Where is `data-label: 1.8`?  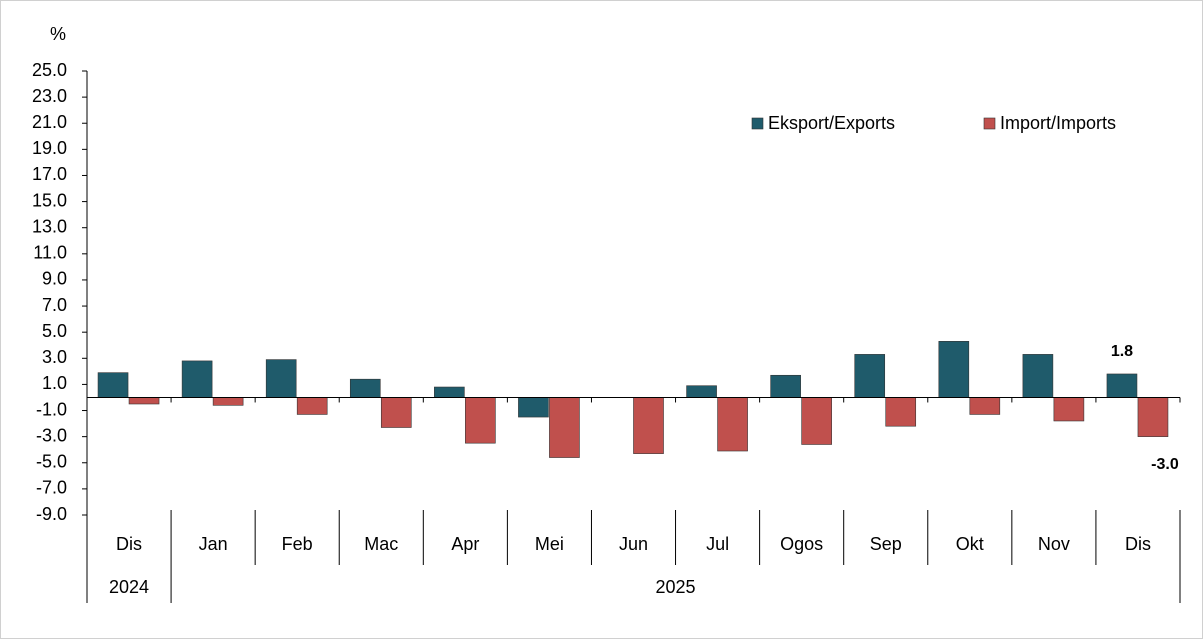
data-label: 1.8 is located at coordinates (1122, 351).